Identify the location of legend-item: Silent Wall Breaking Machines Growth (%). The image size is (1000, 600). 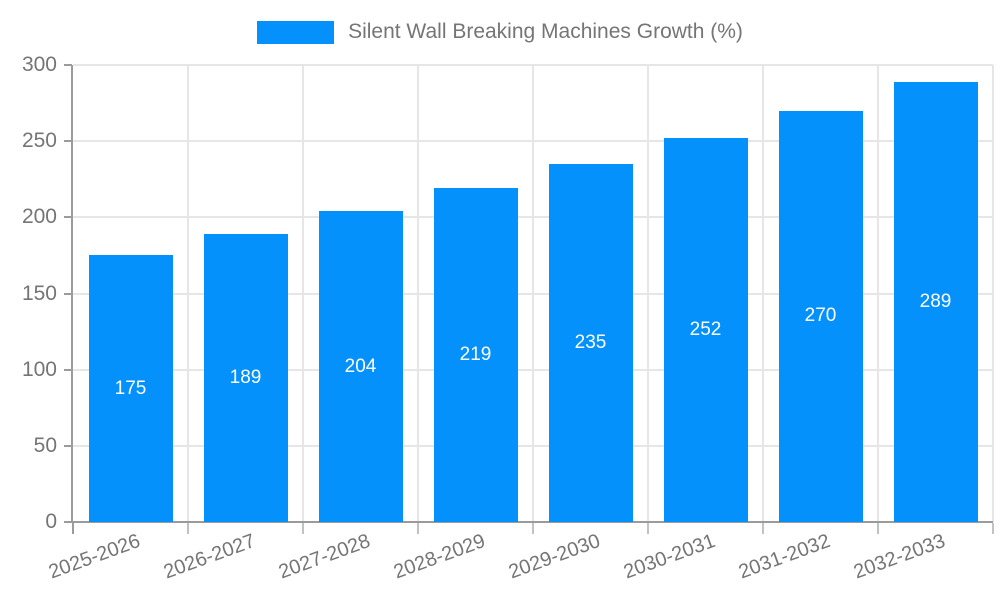
(500, 32).